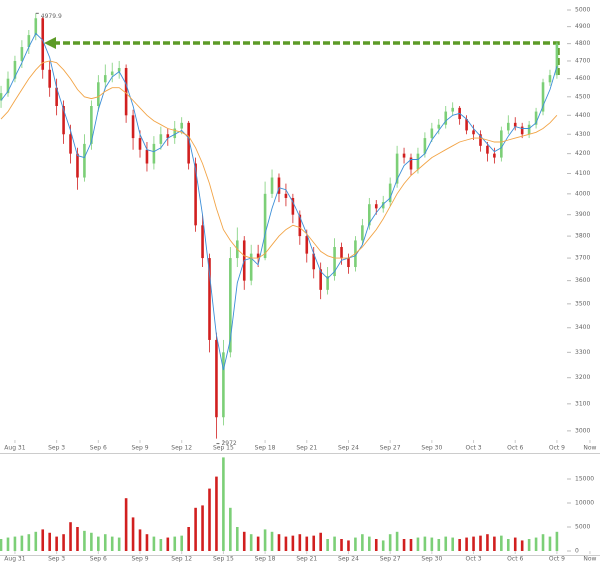 The image size is (600, 563). Describe the element at coordinates (582, 430) in the screenshot. I see `y-tick-label: 3000` at that location.